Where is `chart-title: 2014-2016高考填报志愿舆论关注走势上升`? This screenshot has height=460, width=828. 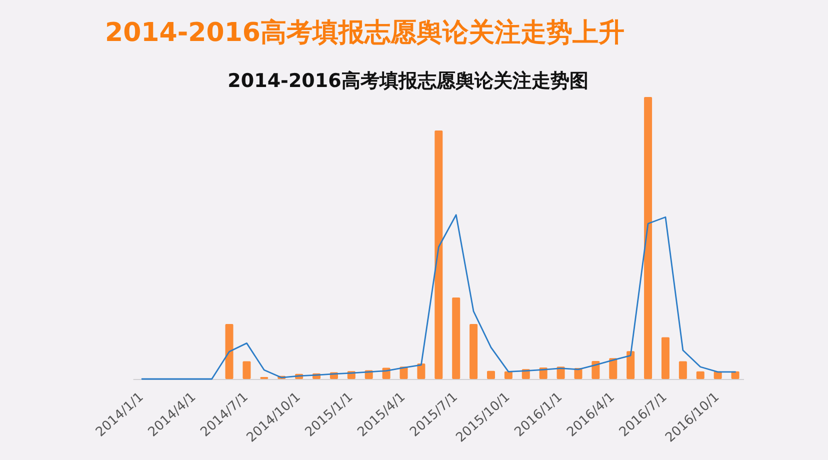
chart-title: 2014-2016高考填报志愿舆论关注走势上升 is located at coordinates (365, 33).